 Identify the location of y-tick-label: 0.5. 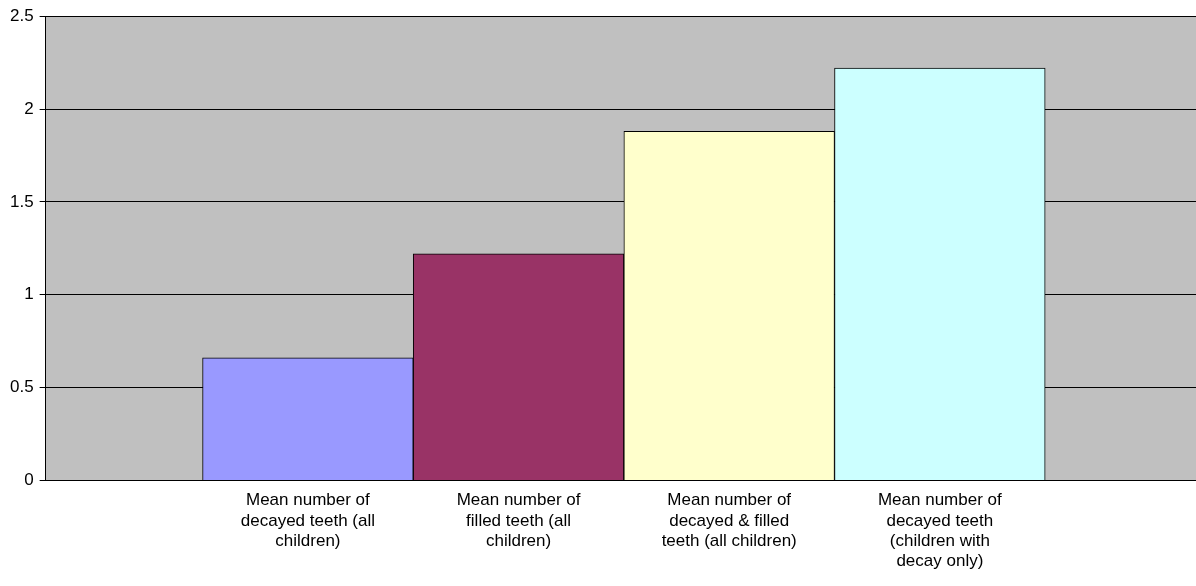
(21, 387).